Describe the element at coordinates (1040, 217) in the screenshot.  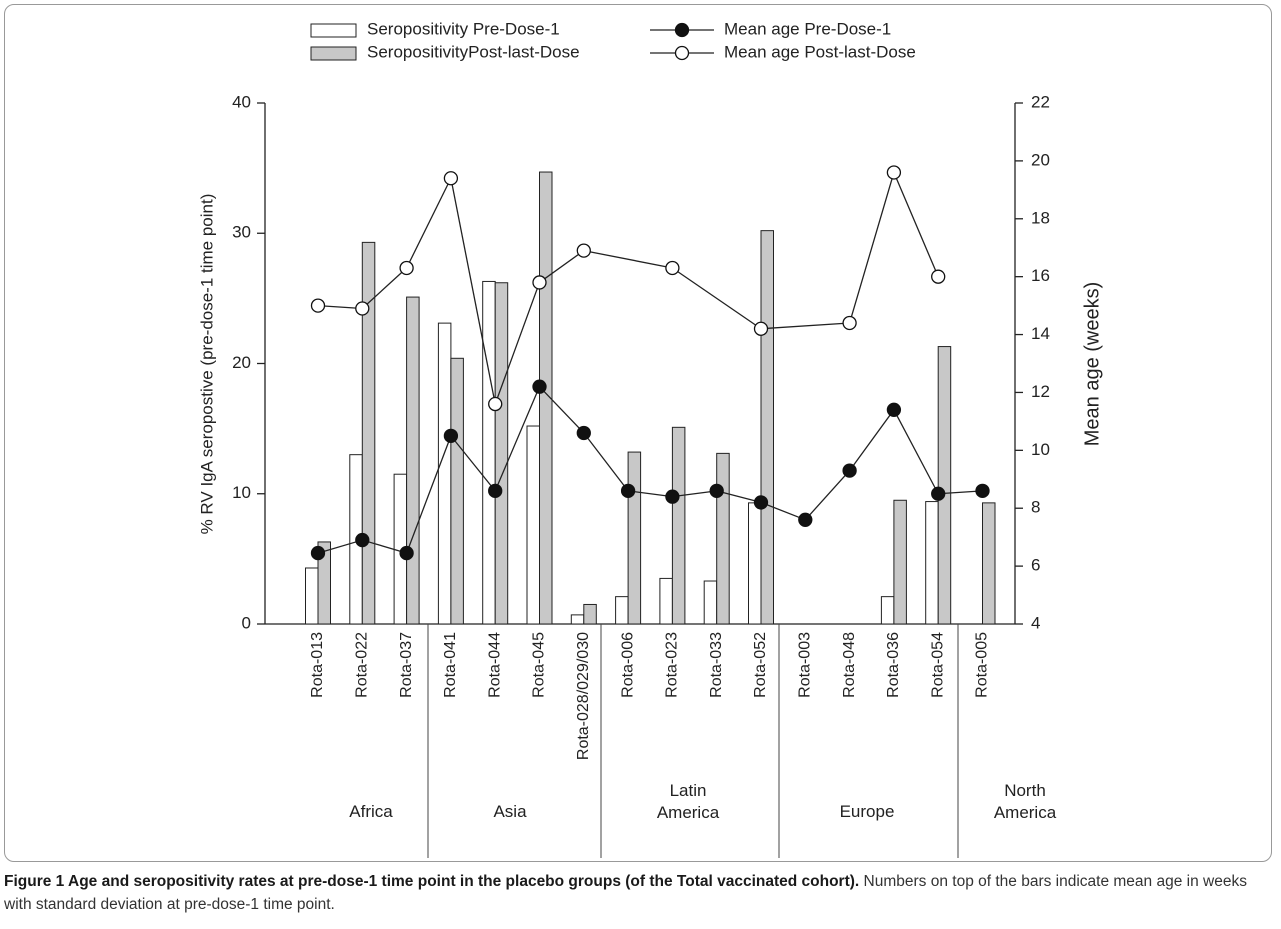
I see `y2-tick-label: 18` at that location.